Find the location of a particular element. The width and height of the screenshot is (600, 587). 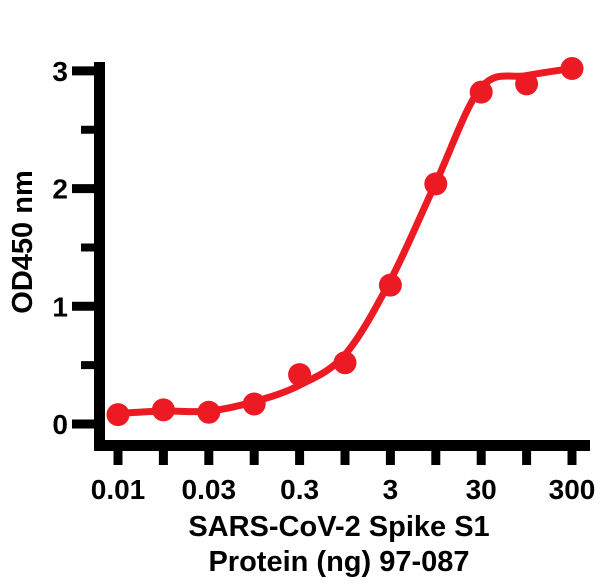

x-tick-label: 3 is located at coordinates (391, 489).